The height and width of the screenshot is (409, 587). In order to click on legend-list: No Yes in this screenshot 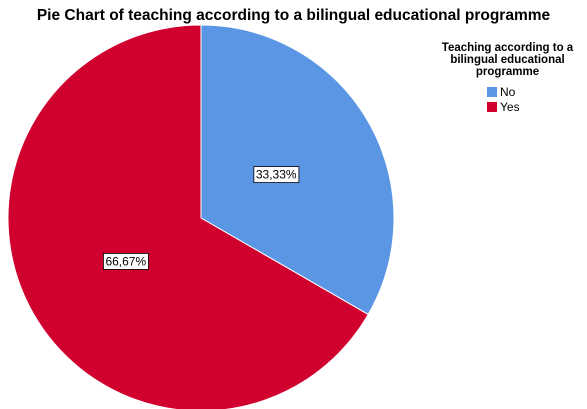, I will do `click(537, 99)`.